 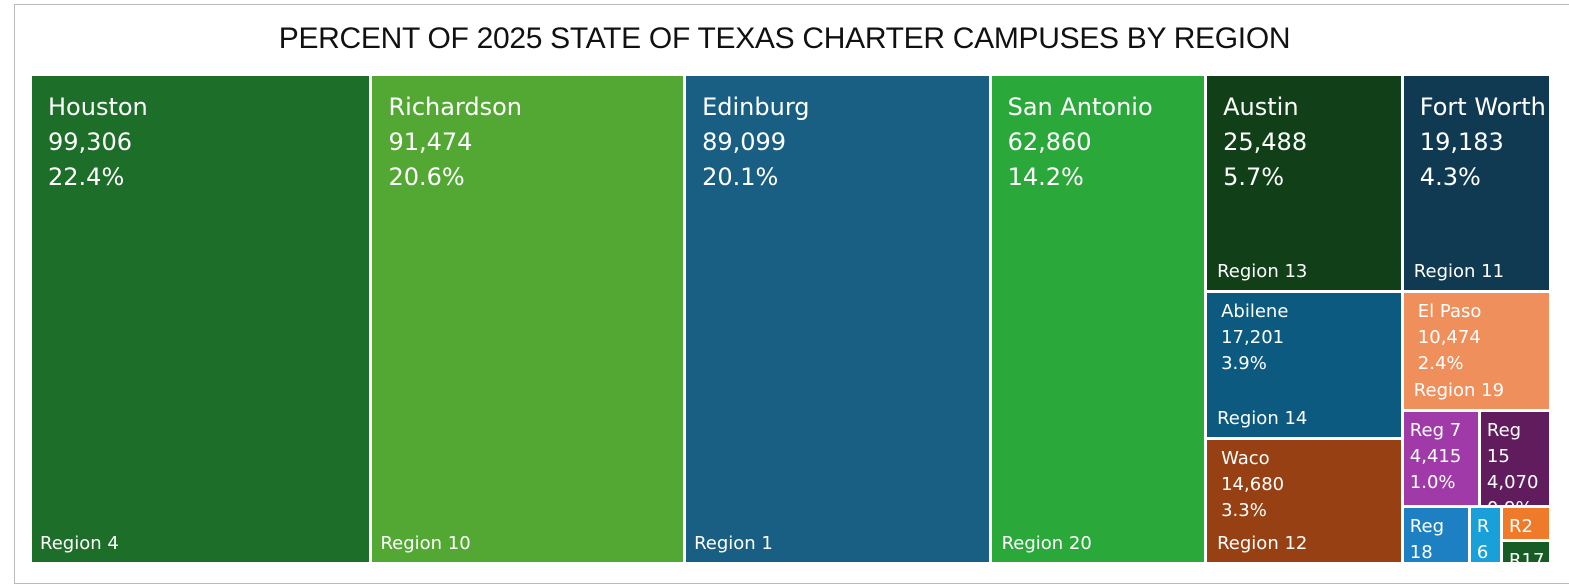 I want to click on tile-percent: 2.4%, so click(x=1440, y=364).